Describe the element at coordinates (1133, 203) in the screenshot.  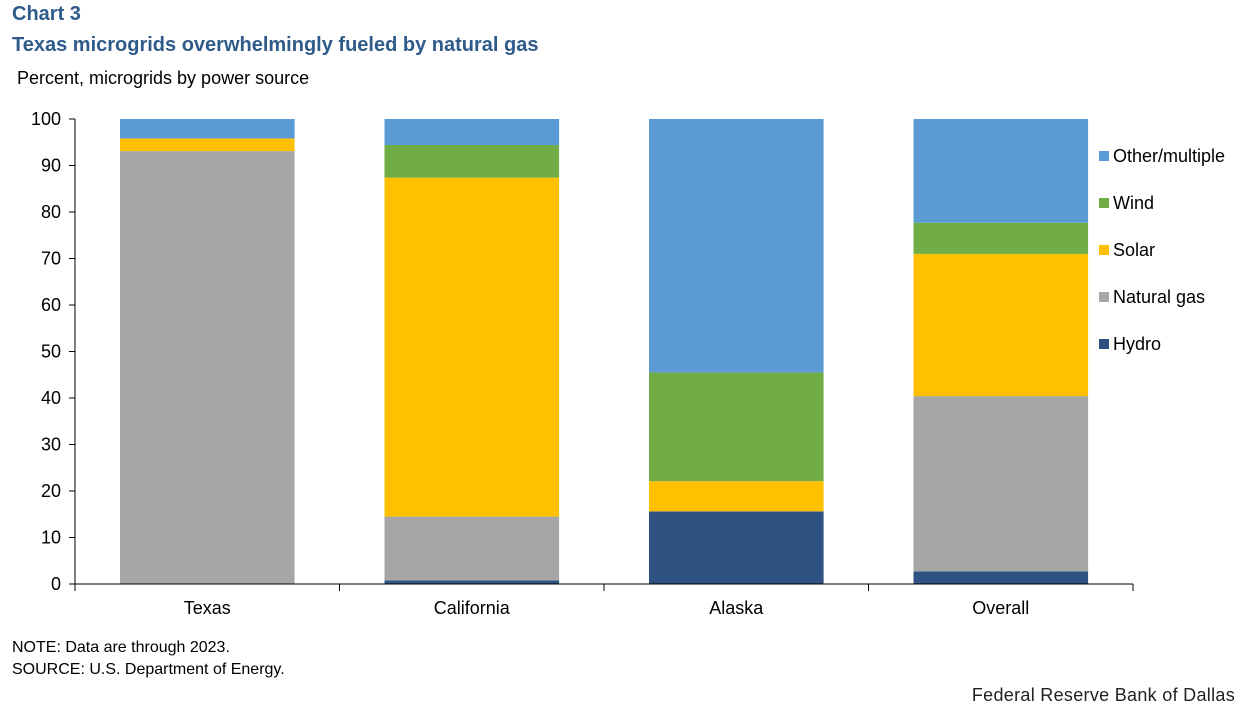
I see `legend-label-wind: Wind` at that location.